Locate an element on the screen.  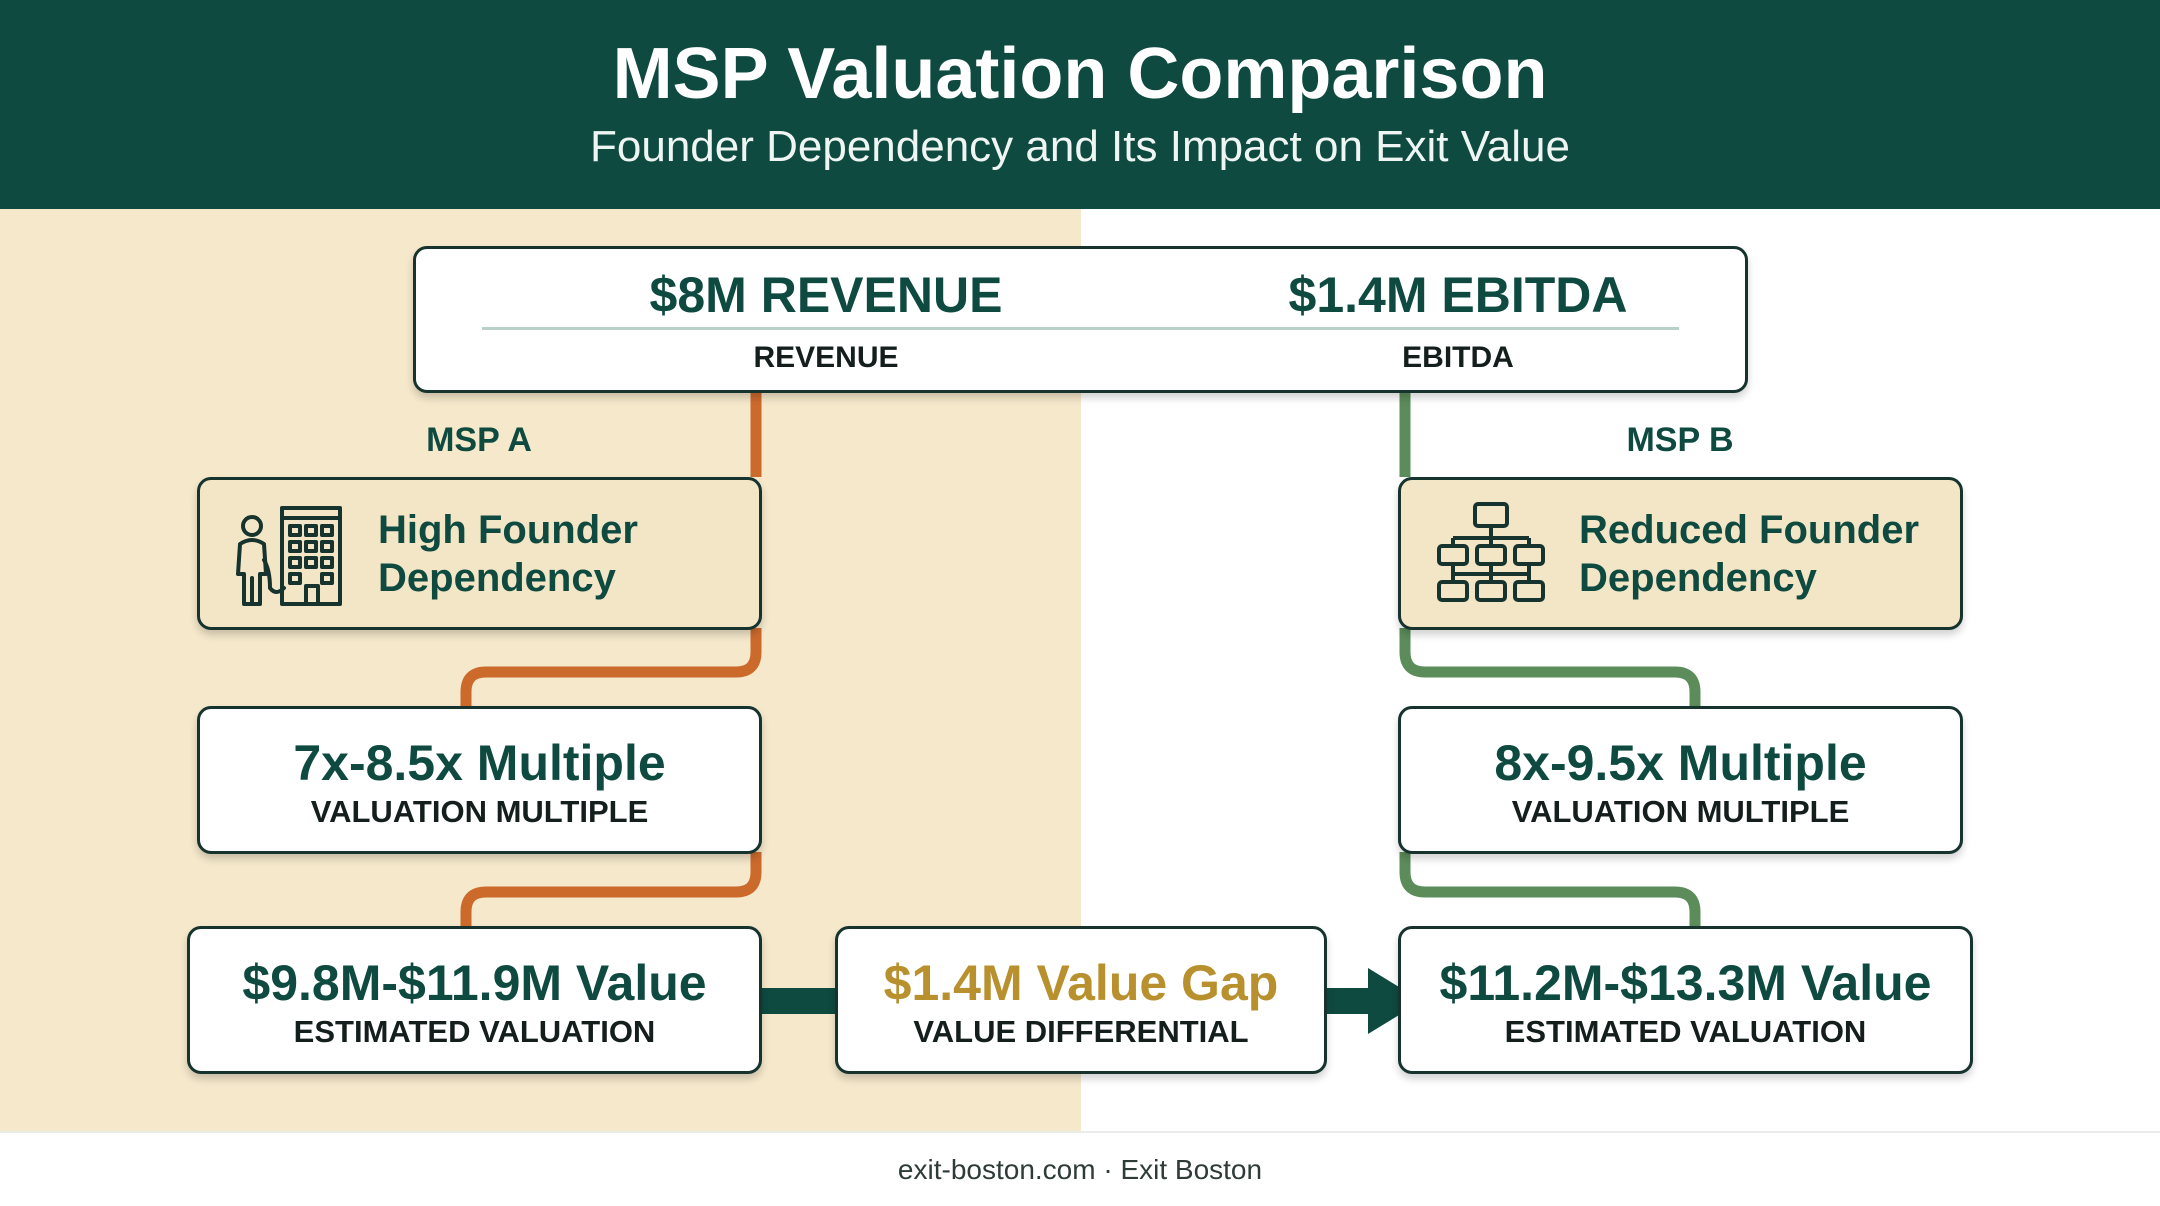
msp-b-dependency-line1: Reduced Founder is located at coordinates (1749, 530).